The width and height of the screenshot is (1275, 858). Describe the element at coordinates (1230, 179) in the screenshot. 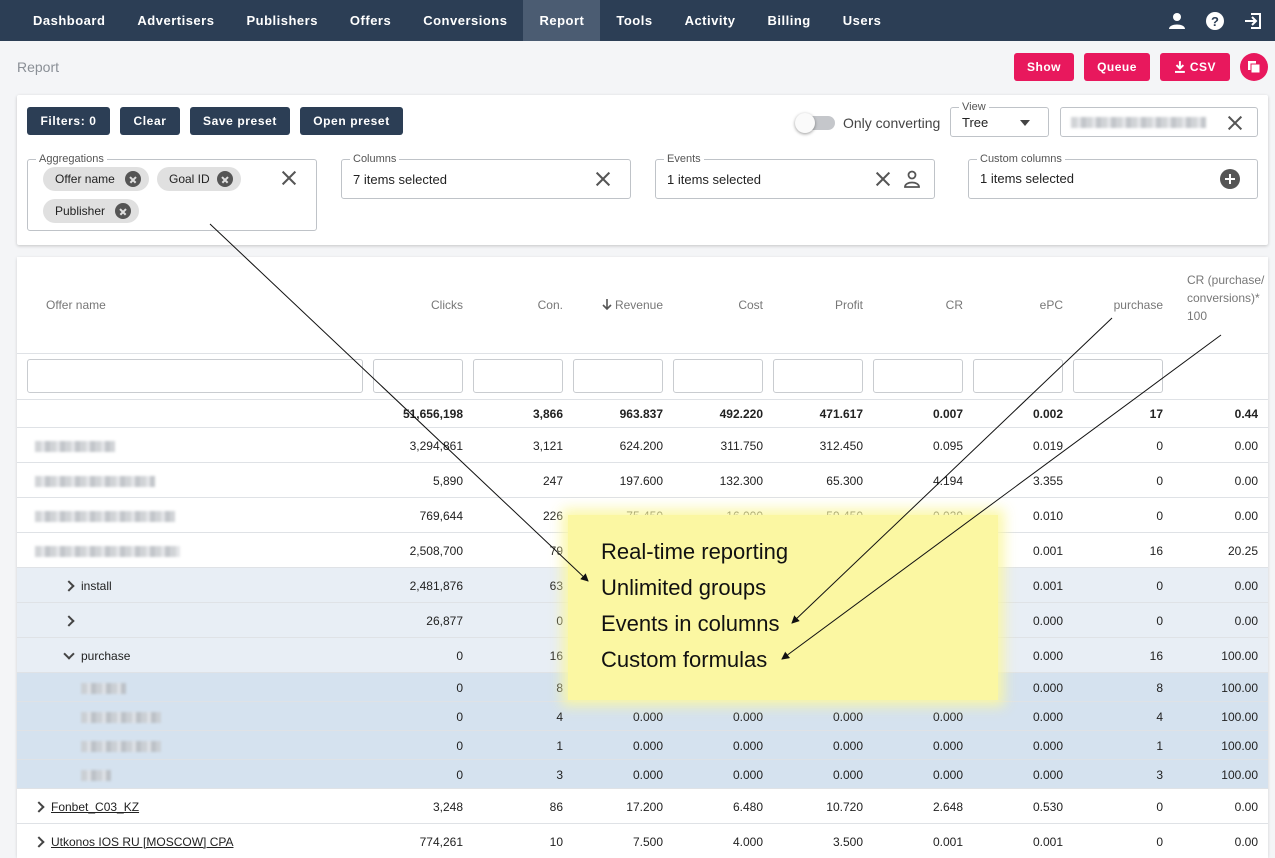

I see `add-circle-icon` at that location.